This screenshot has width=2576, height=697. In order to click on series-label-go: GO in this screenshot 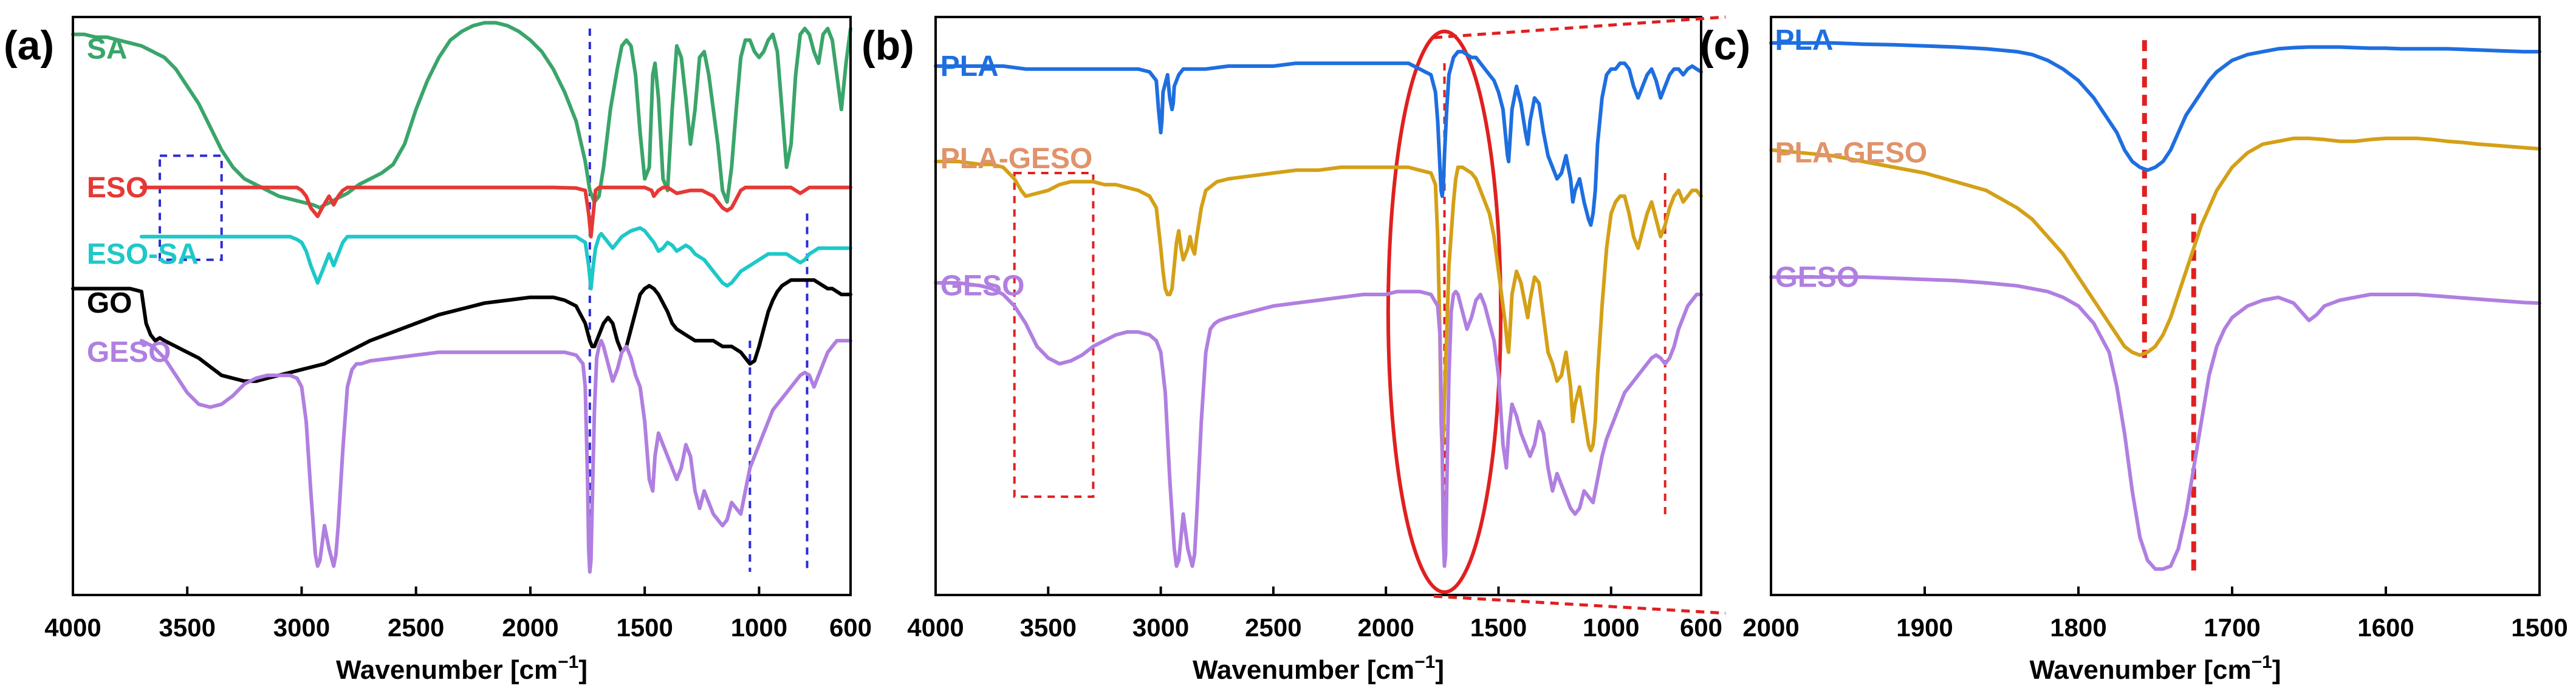, I will do `click(109, 303)`.